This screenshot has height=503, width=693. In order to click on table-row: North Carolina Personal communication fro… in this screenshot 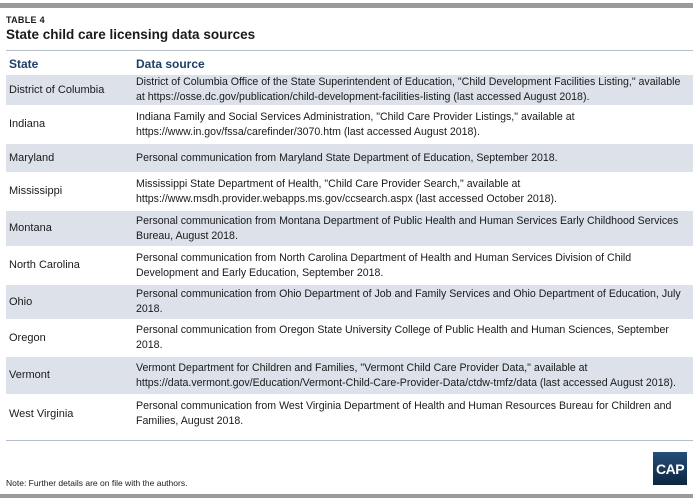, I will do `click(349, 266)`.